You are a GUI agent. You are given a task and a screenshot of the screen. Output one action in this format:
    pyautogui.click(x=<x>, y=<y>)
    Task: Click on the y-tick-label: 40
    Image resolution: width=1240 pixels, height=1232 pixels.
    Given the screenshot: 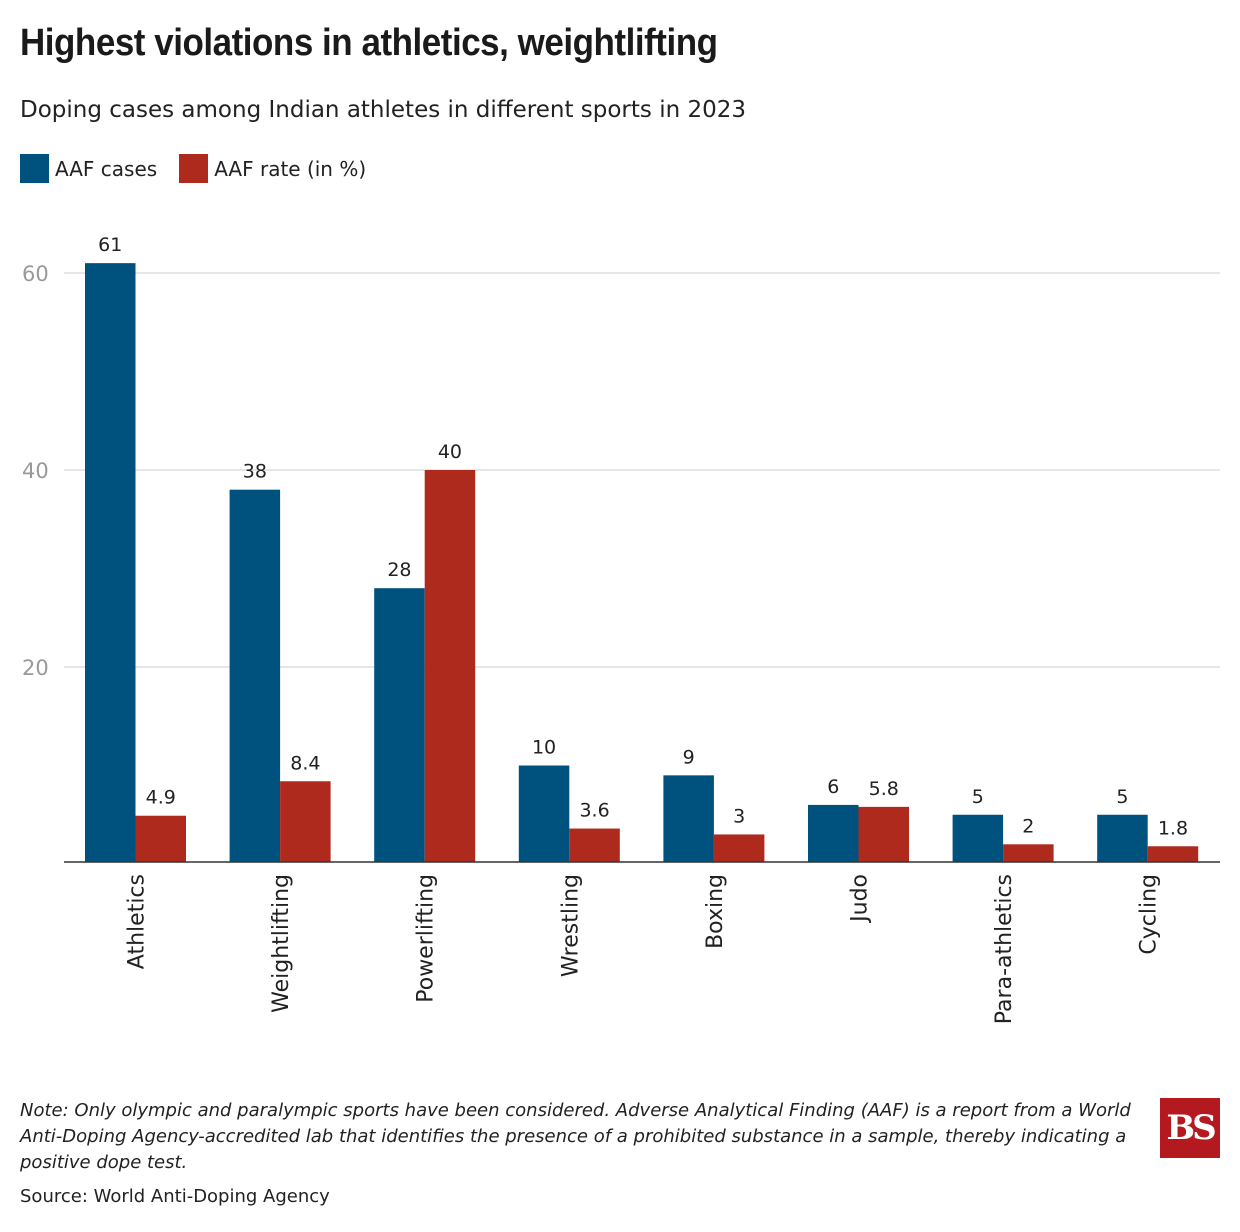 What is the action you would take?
    pyautogui.click(x=35, y=471)
    